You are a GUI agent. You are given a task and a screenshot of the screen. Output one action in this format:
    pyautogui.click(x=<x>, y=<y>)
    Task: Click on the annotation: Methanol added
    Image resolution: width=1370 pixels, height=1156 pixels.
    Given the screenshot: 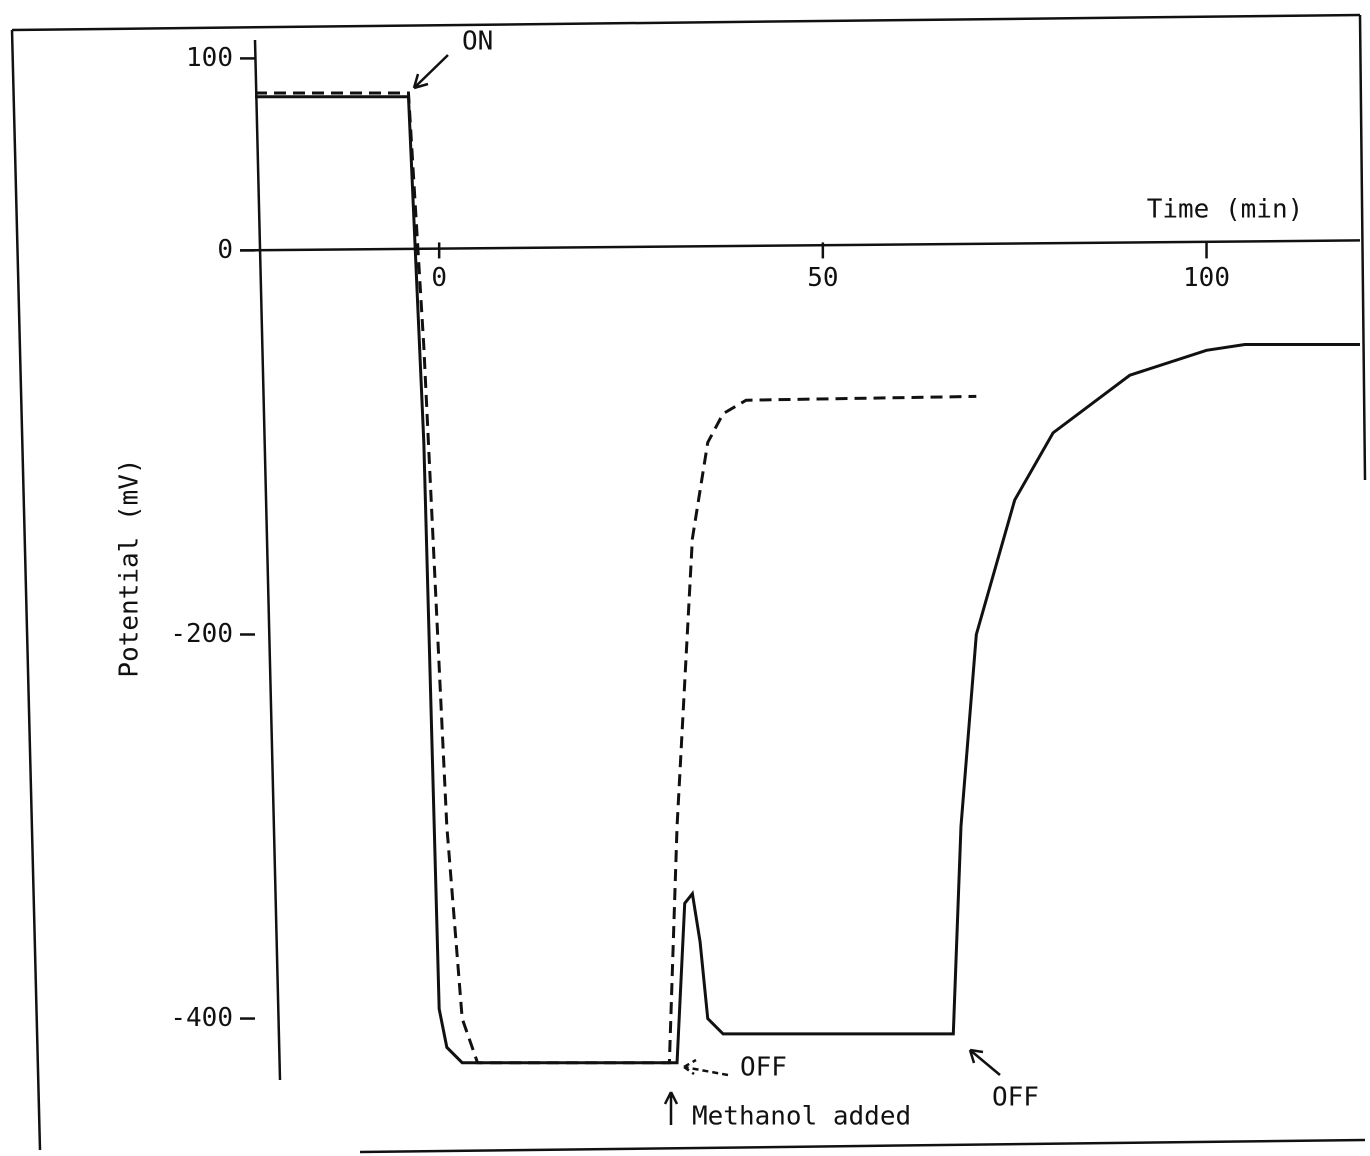 What is the action you would take?
    pyautogui.click(x=801, y=1117)
    